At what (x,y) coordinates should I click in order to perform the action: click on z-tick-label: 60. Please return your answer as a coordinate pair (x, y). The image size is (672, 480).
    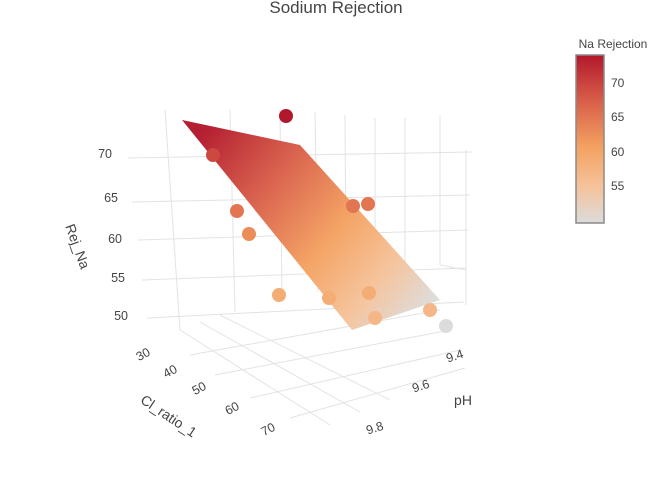
    Looking at the image, I should click on (115, 239).